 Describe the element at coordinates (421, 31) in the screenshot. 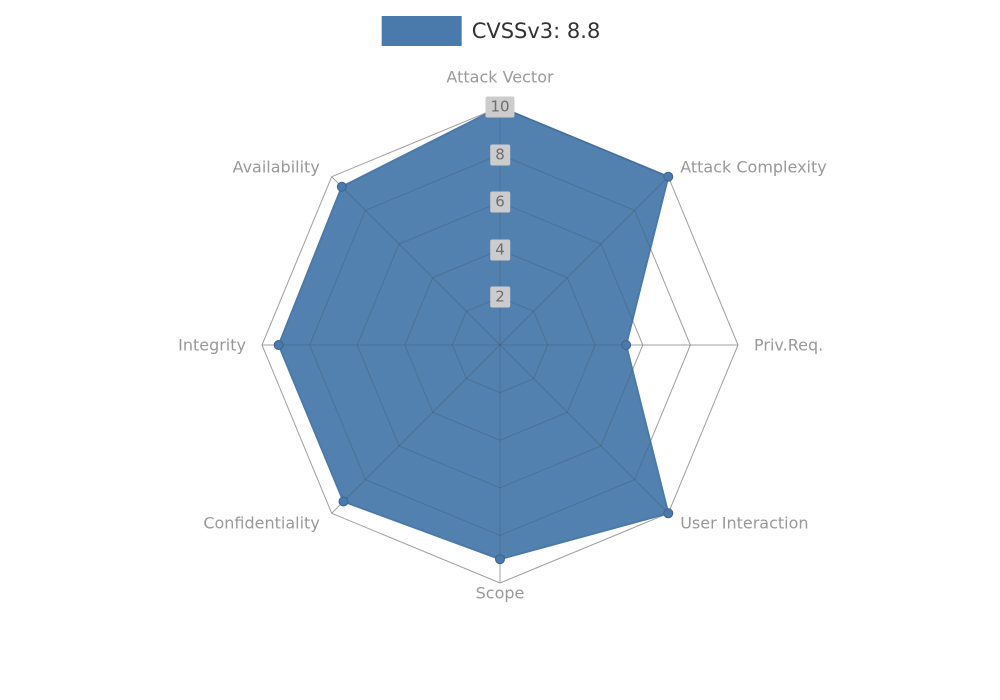

I see `legend-swatch` at that location.